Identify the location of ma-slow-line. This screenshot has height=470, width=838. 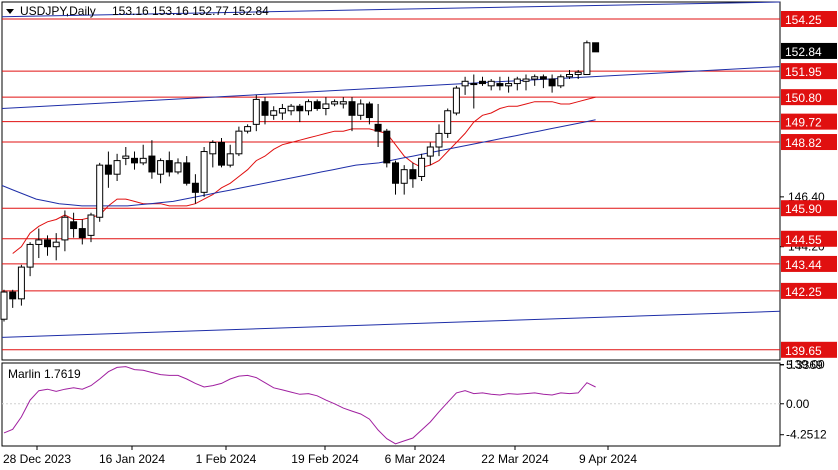
(298, 163).